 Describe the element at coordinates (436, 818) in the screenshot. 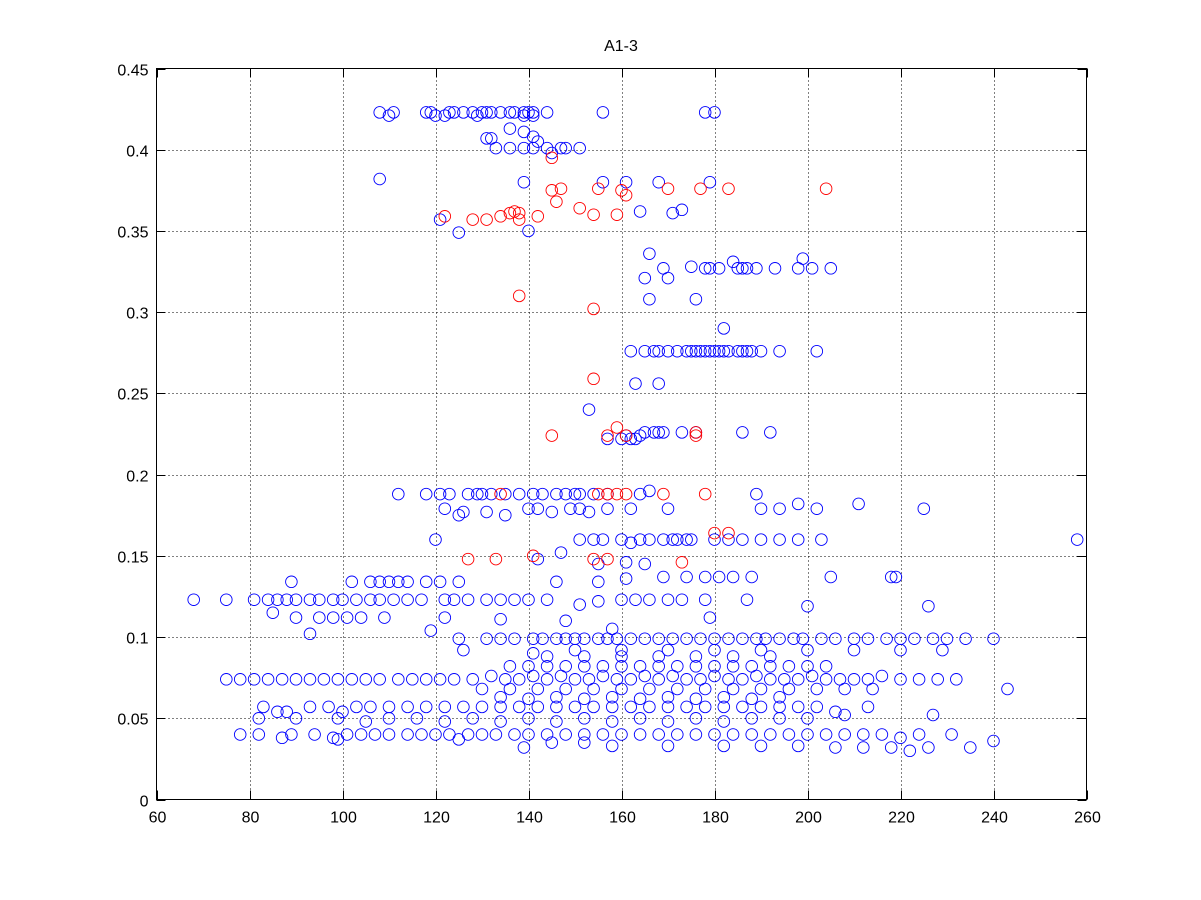

I see `x-tick-label: 120` at that location.